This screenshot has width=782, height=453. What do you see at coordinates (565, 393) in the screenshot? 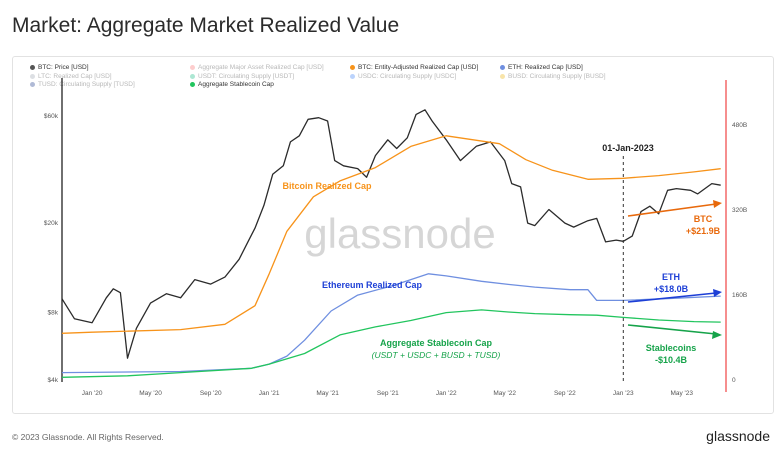
I see `x-tick-label: Sep '22` at bounding box center [565, 393].